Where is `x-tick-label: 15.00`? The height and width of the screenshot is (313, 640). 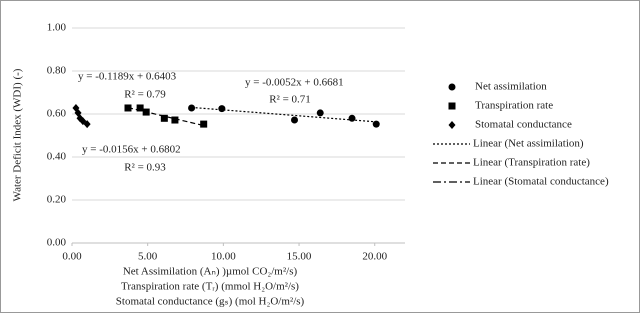
x-tick-label: 15.00 is located at coordinates (299, 257).